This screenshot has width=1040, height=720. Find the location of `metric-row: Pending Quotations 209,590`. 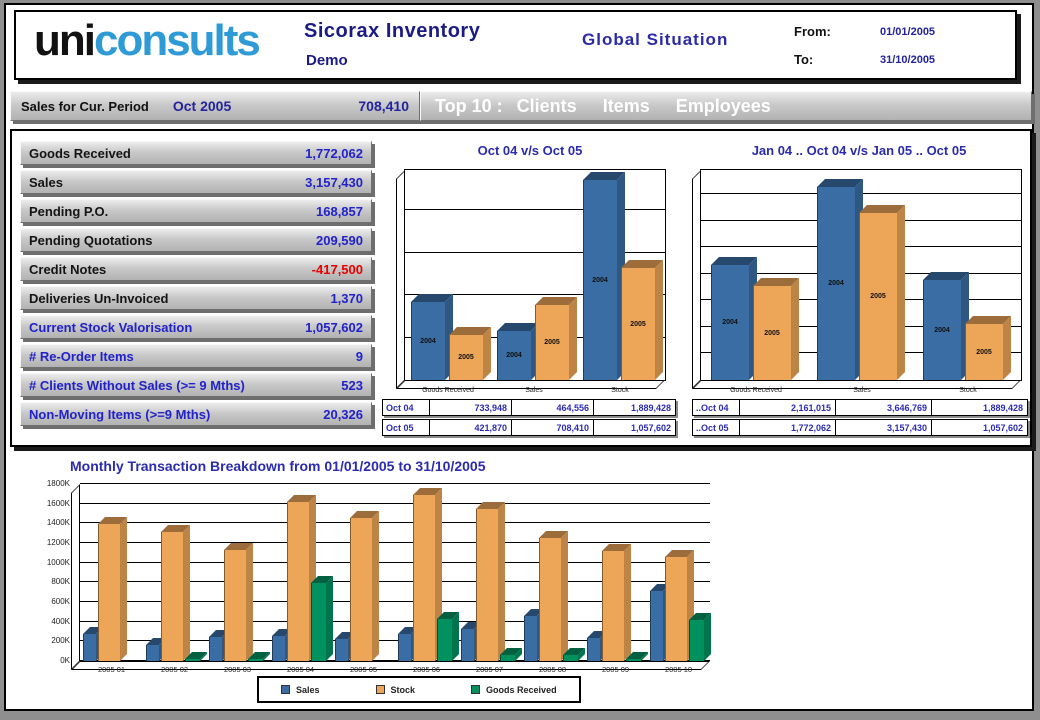

metric-row: Pending Quotations 209,590 is located at coordinates (196, 240).